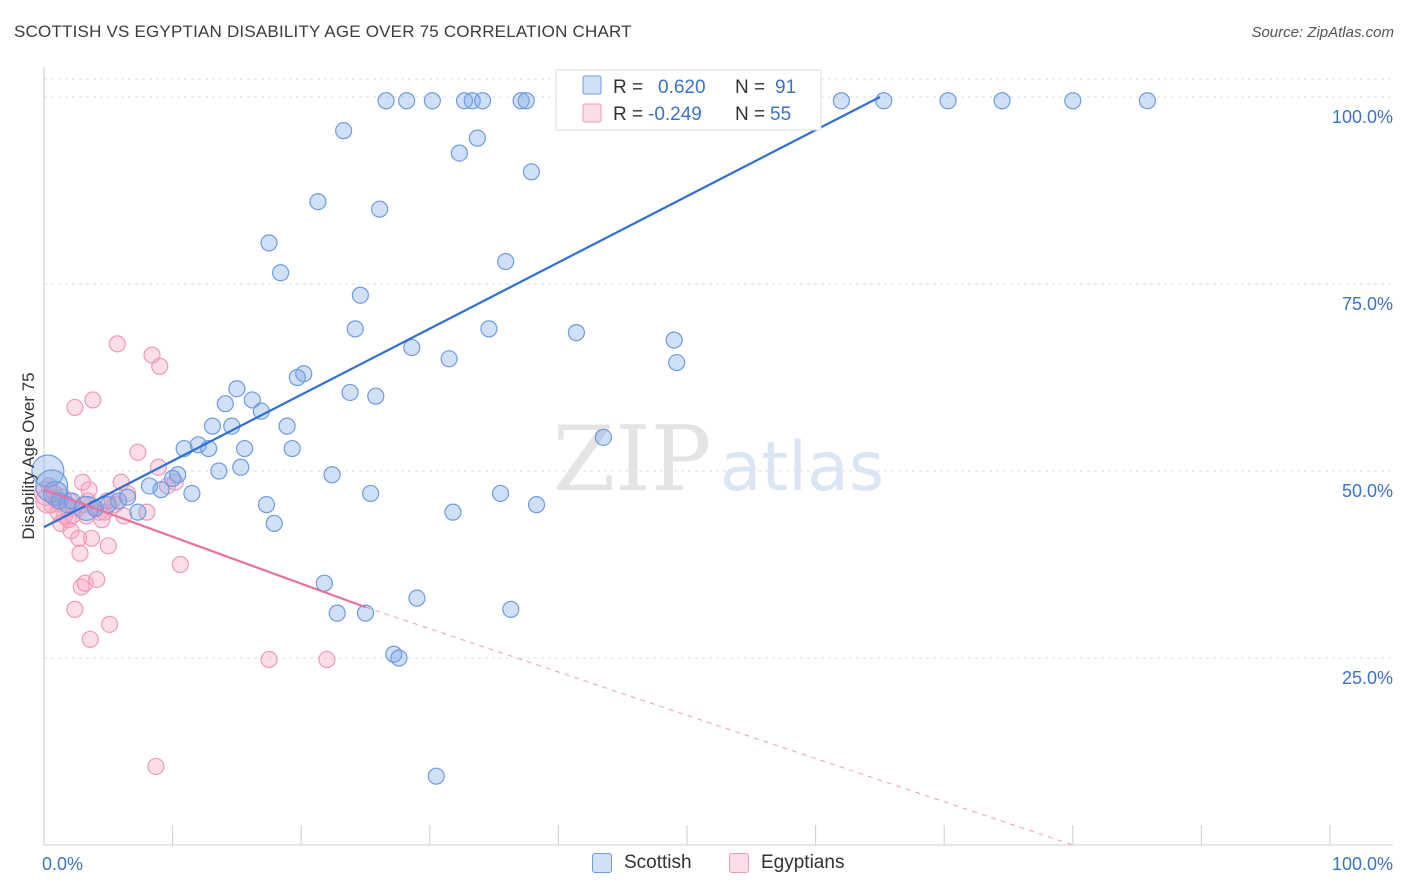  What do you see at coordinates (785, 87) in the screenshot?
I see `legend-n-value-1: 91` at bounding box center [785, 87].